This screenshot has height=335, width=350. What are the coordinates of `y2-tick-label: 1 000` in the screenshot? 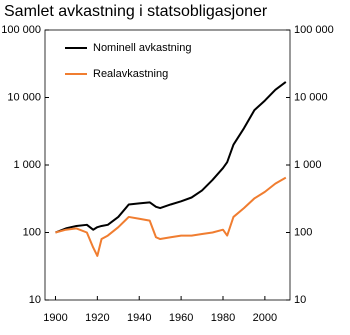 It's located at (308, 165).